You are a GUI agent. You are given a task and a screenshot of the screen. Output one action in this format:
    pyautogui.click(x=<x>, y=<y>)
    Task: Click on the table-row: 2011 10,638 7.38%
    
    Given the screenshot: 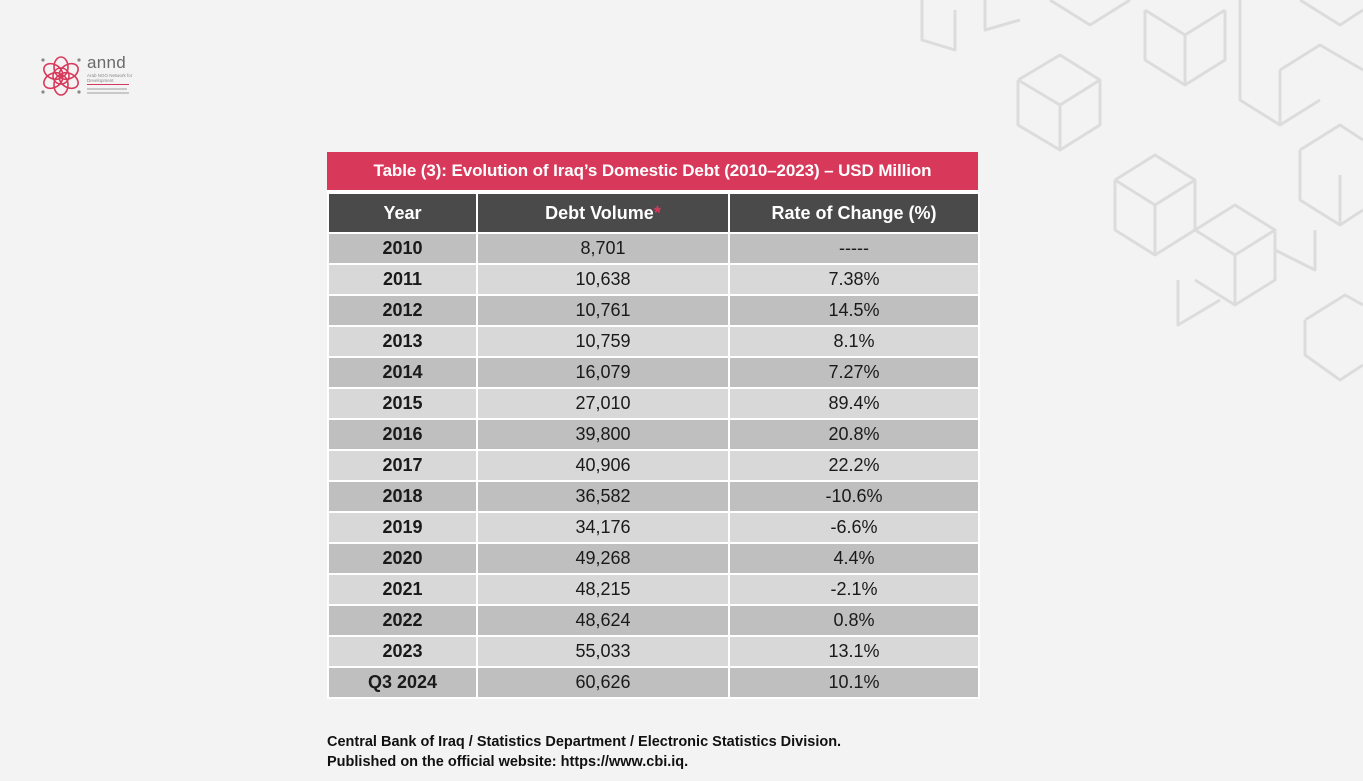 What is the action you would take?
    pyautogui.click(x=653, y=279)
    